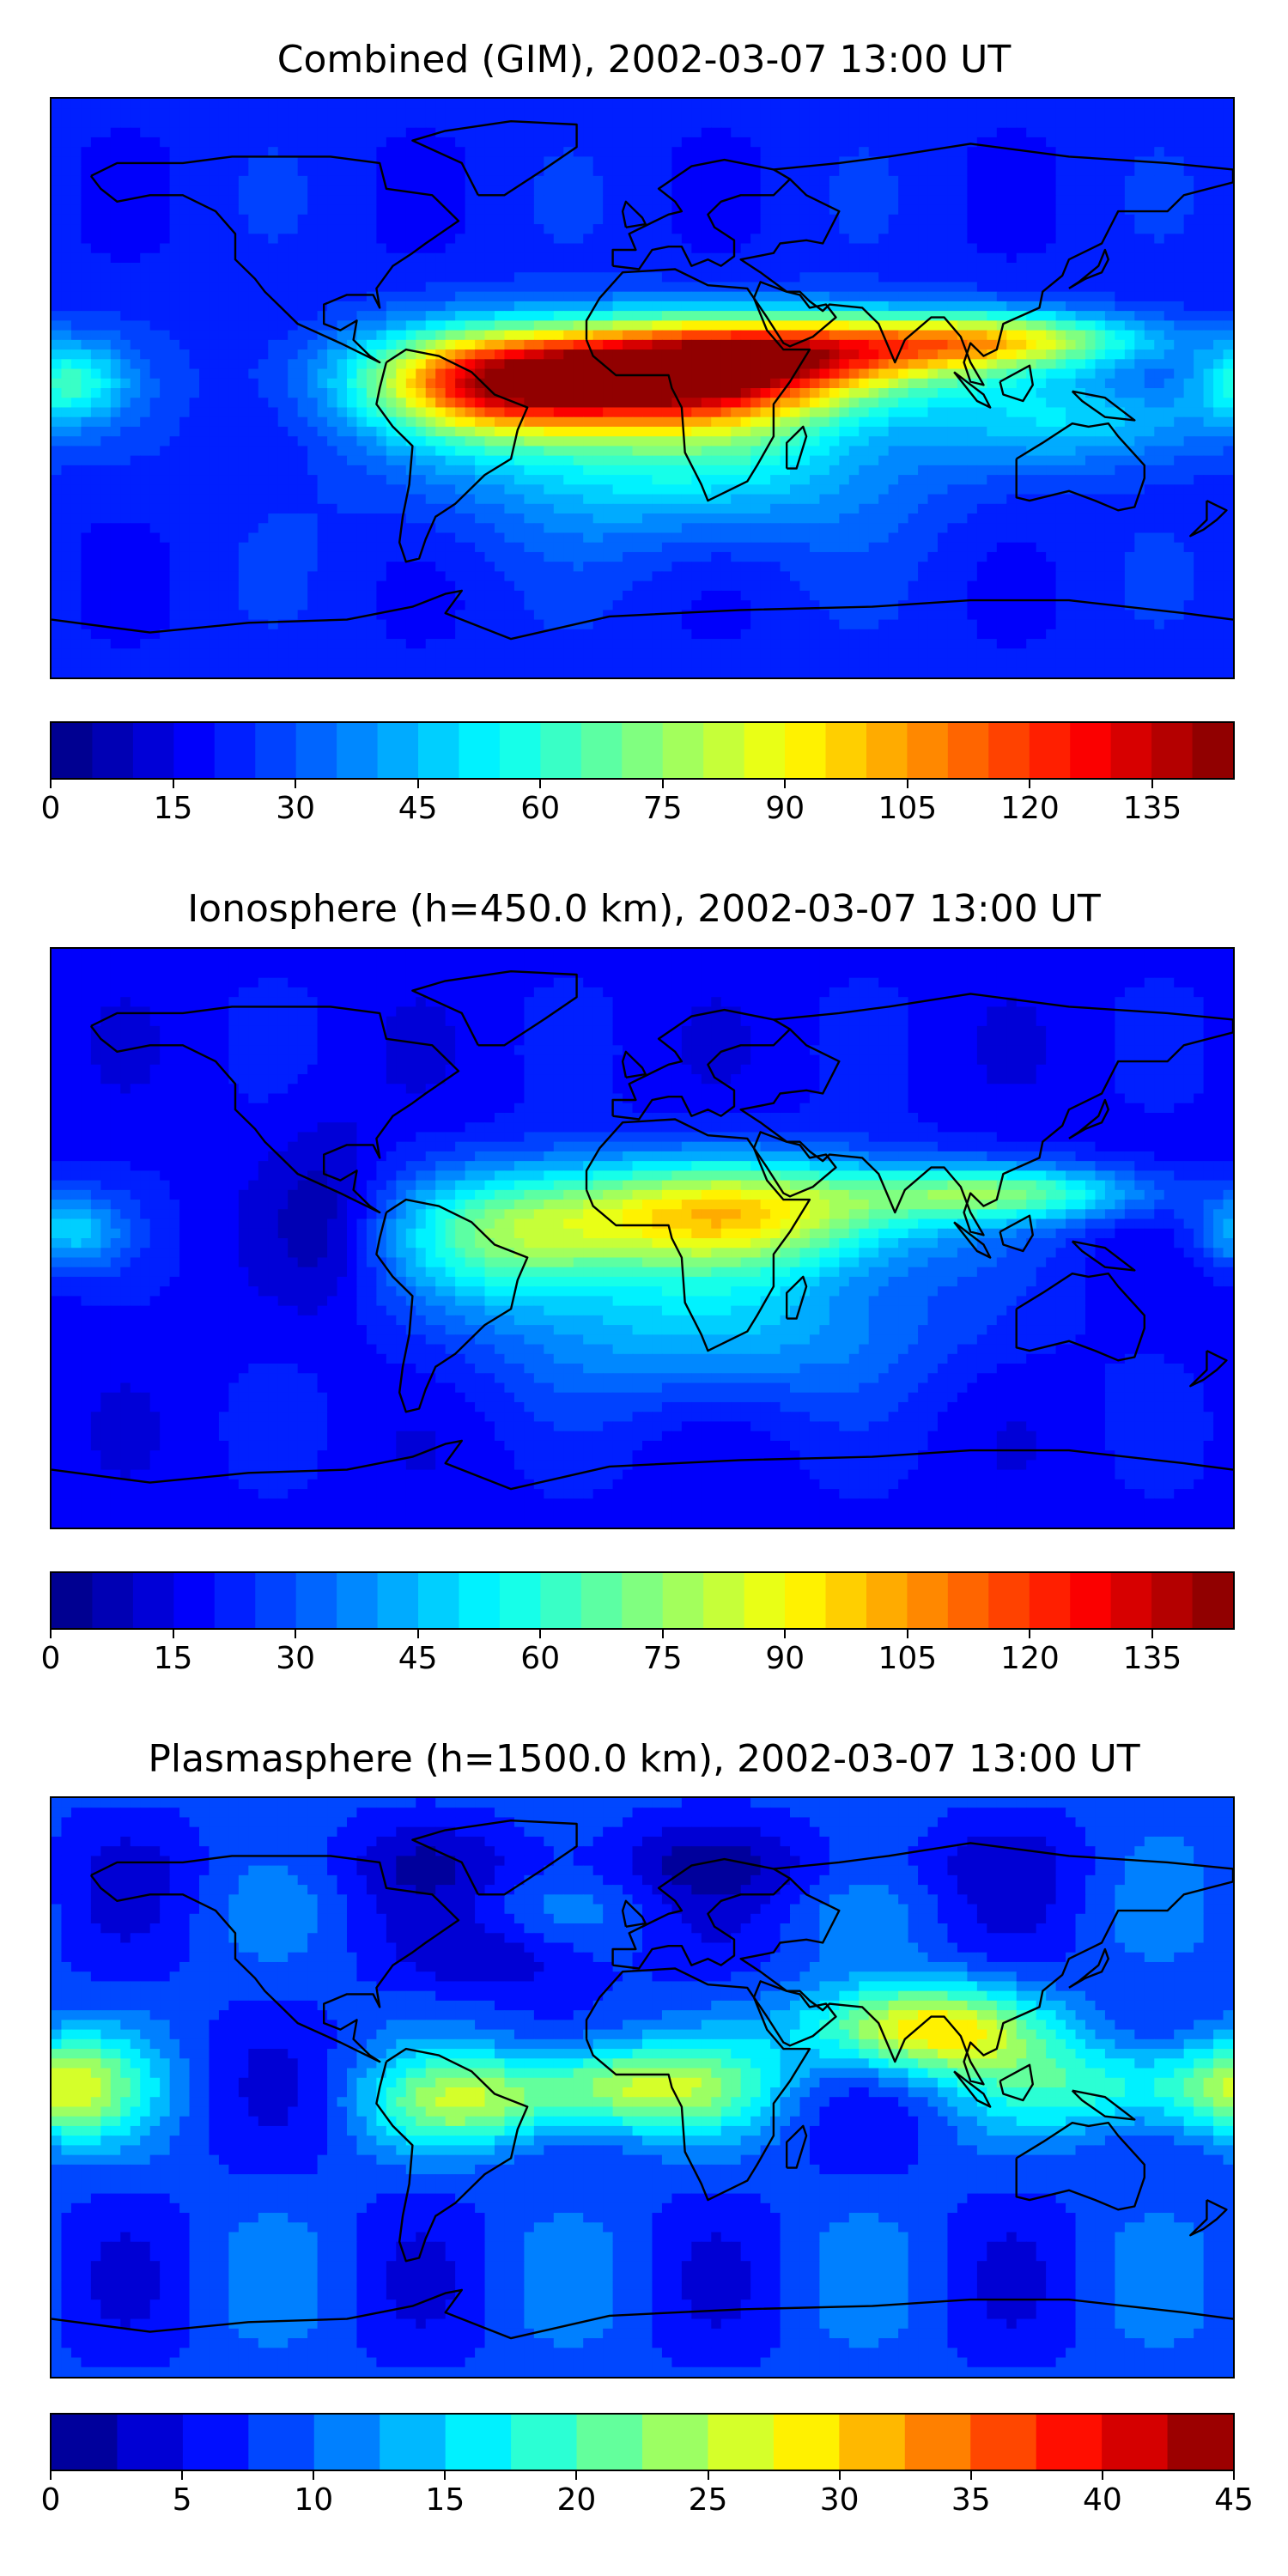 Image resolution: width=1288 pixels, height=2576 pixels. I want to click on colorbar-tick-label: 135, so click(1152, 1658).